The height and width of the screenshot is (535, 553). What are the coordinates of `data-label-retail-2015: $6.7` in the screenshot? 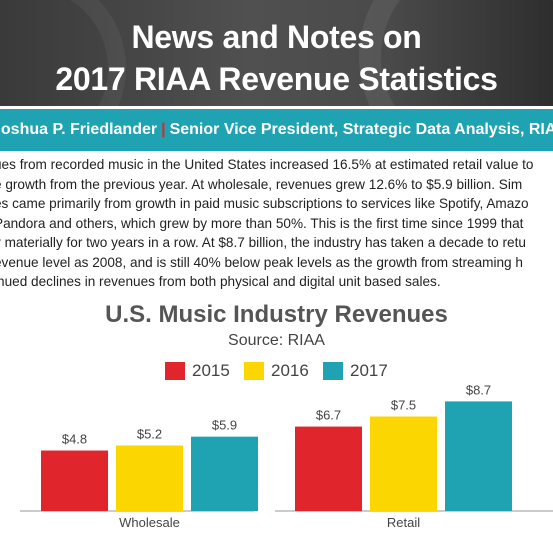 It's located at (328, 415).